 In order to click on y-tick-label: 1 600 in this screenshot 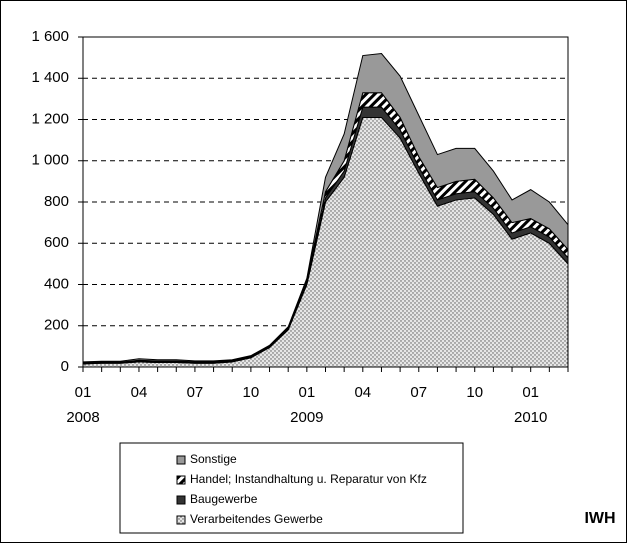, I will do `click(50, 36)`.